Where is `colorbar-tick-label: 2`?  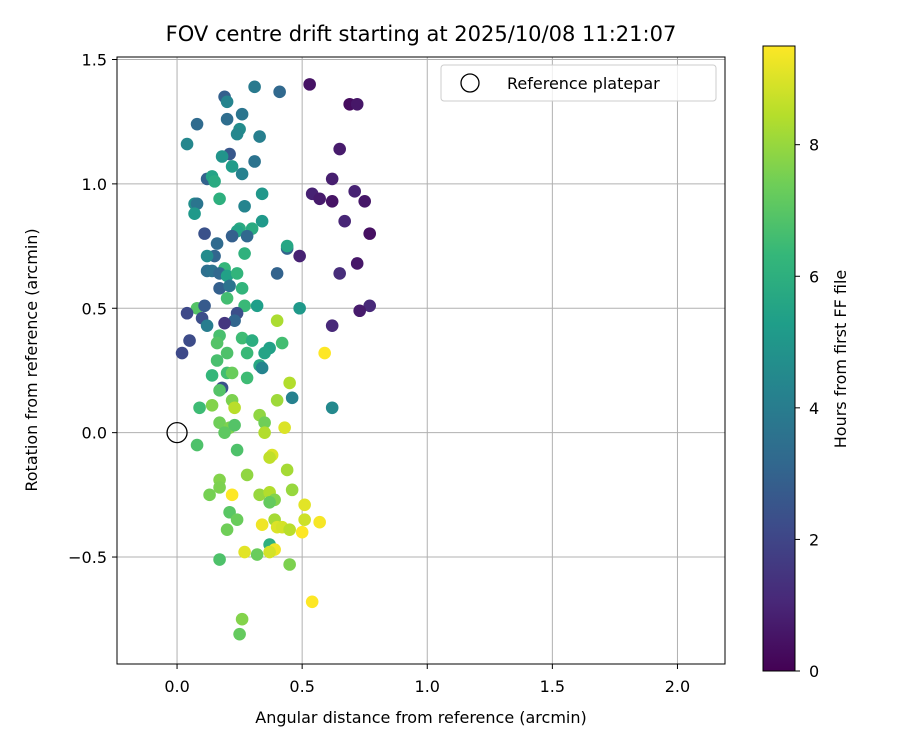
colorbar-tick-label: 2 is located at coordinates (814, 539).